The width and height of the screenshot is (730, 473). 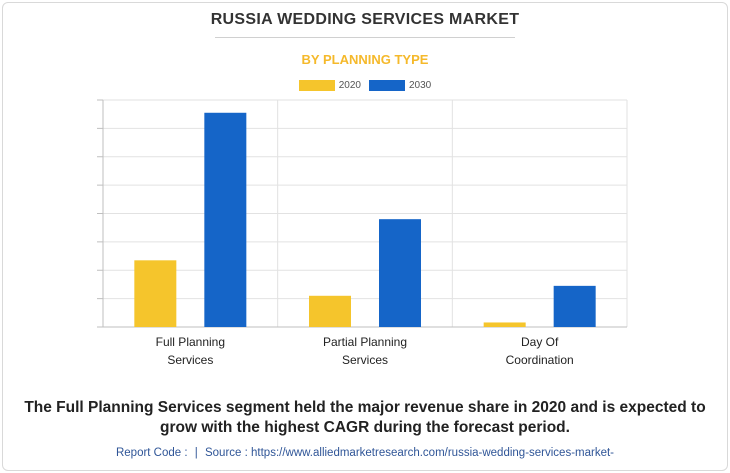 I want to click on legend-item-2030: 2030, so click(x=400, y=85).